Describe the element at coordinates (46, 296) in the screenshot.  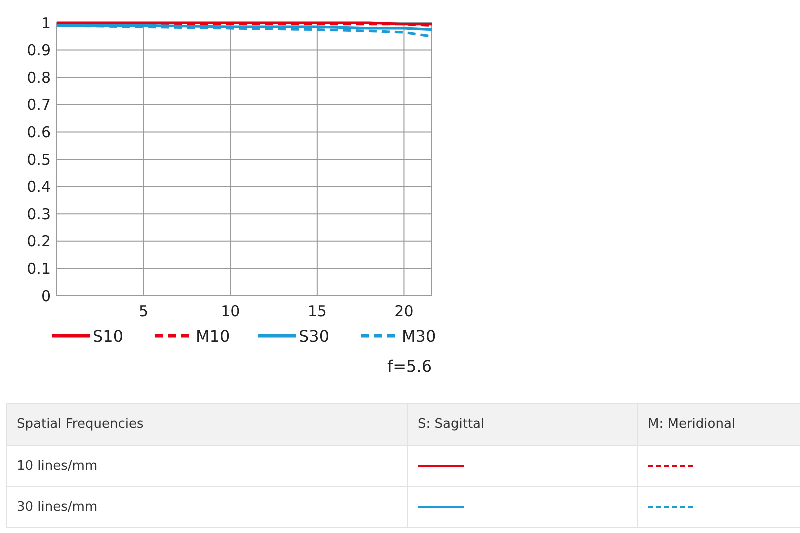
I see `y-tick-label: 0` at that location.